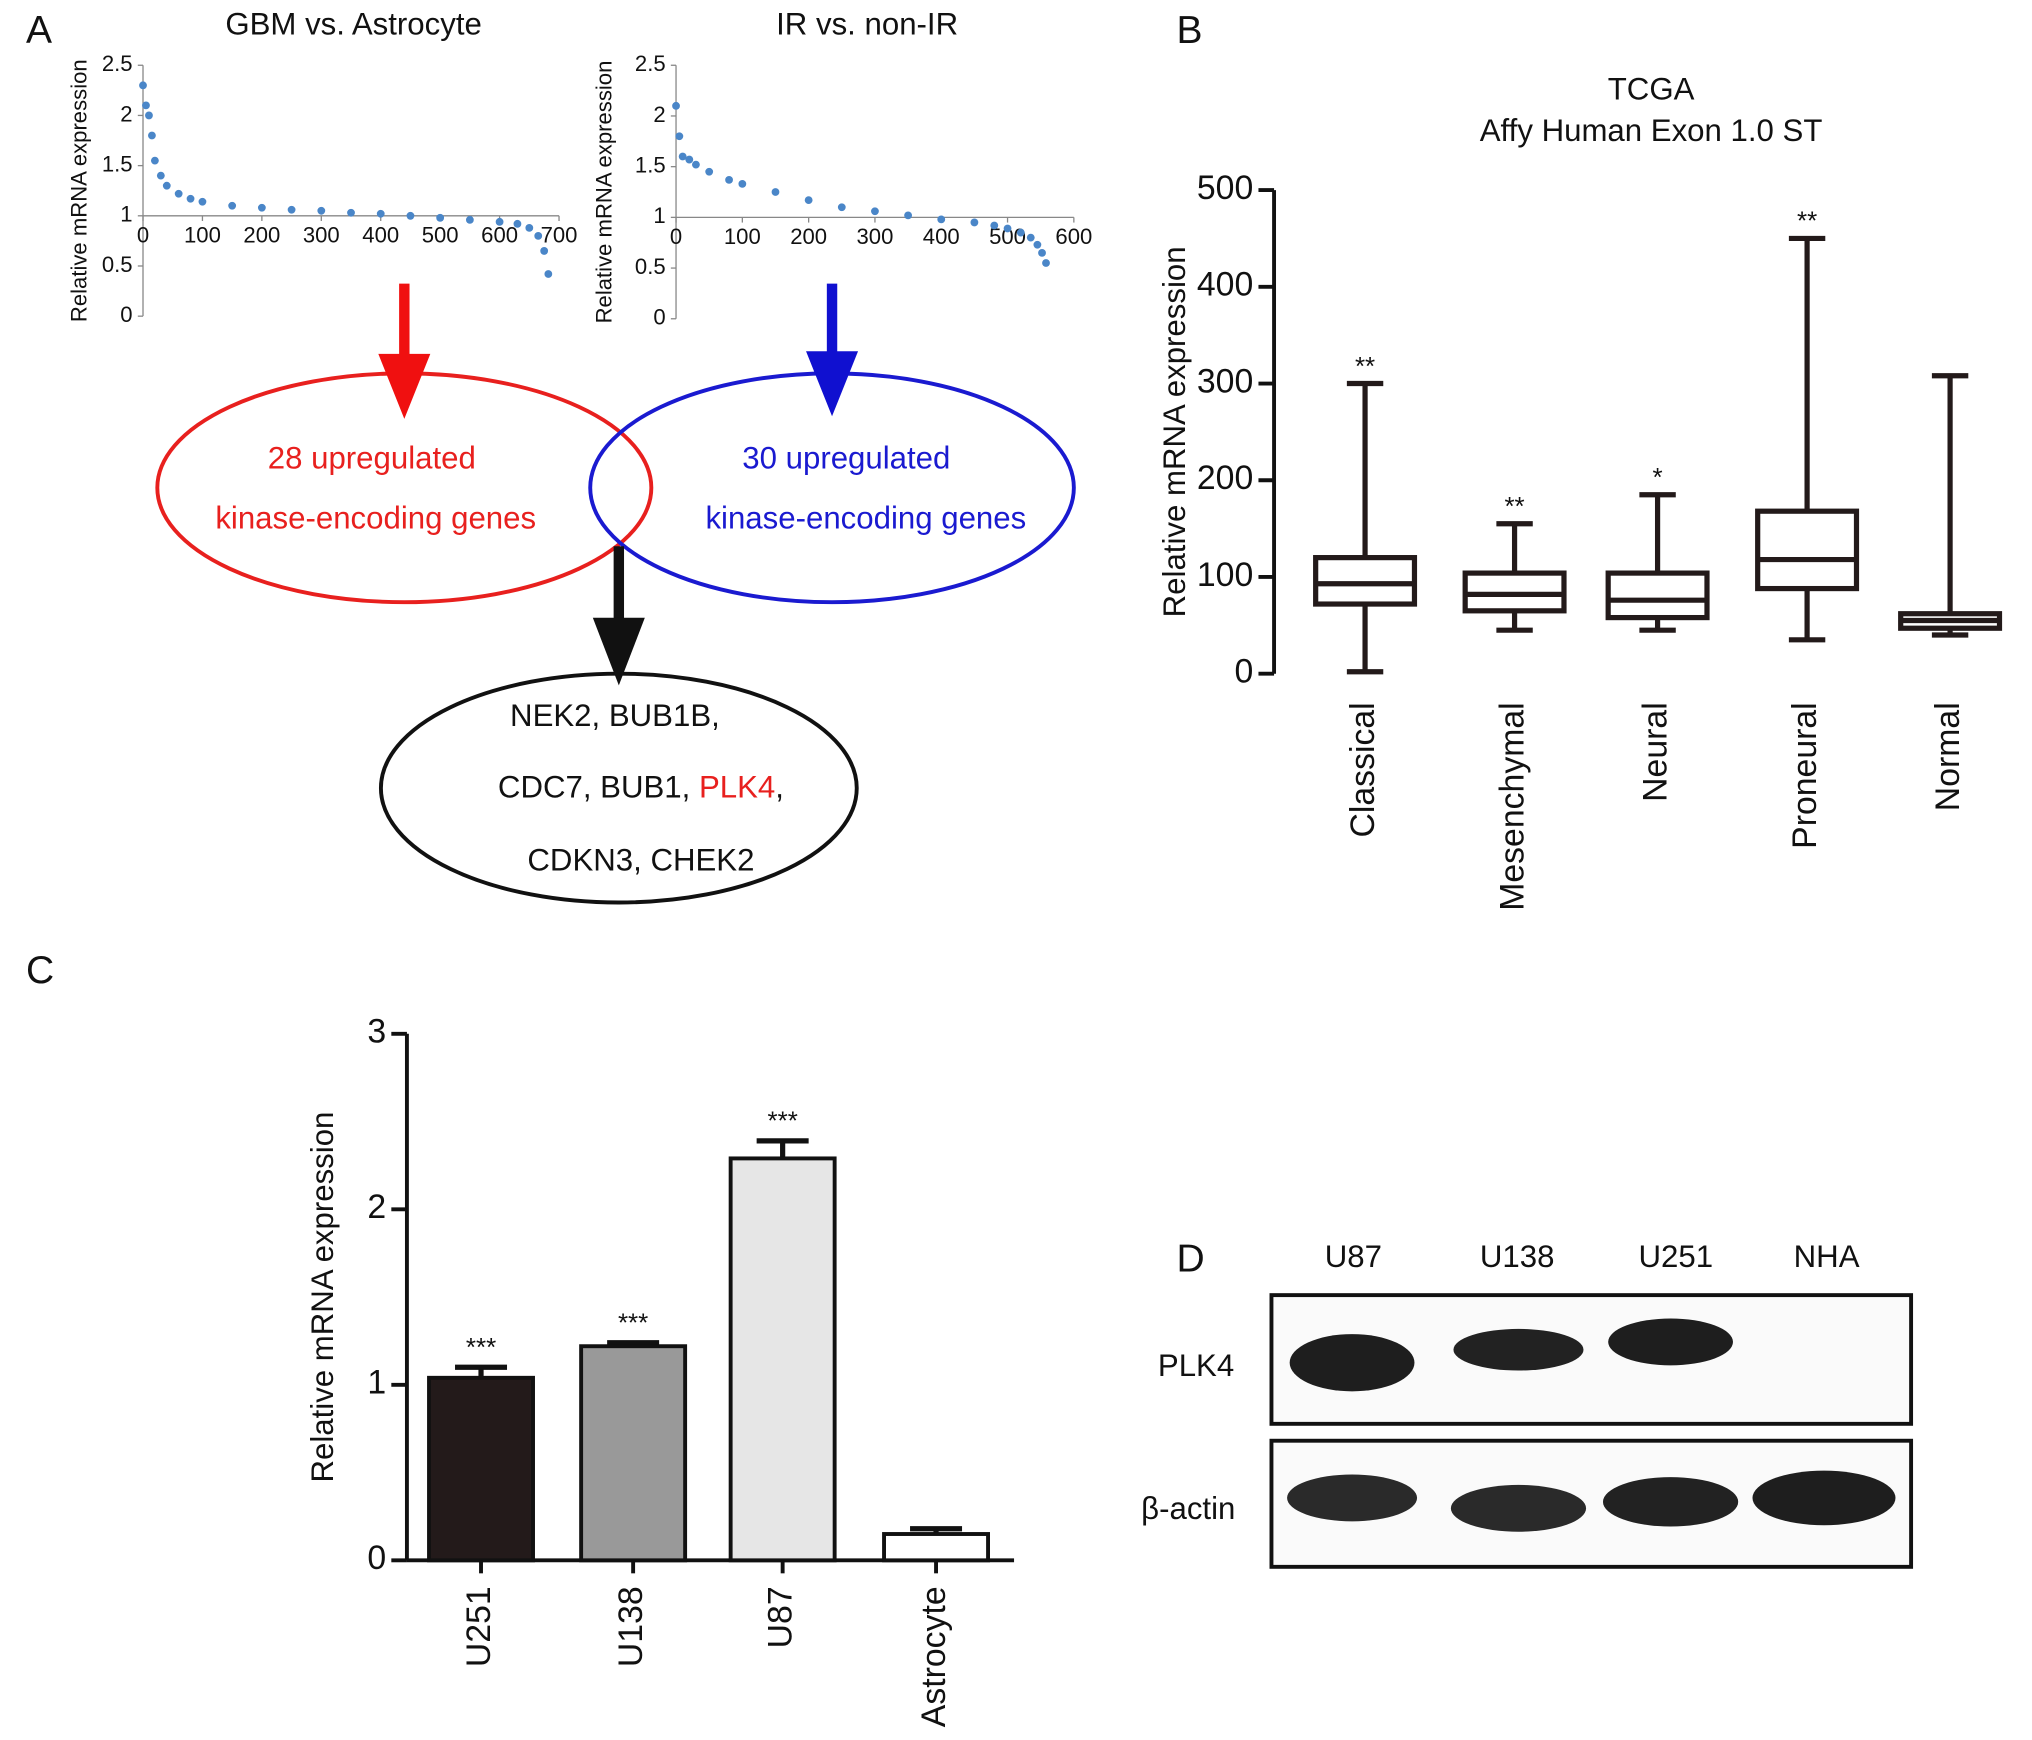 Image resolution: width=2032 pixels, height=1740 pixels. I want to click on panel-letter: D, so click(1191, 1259).